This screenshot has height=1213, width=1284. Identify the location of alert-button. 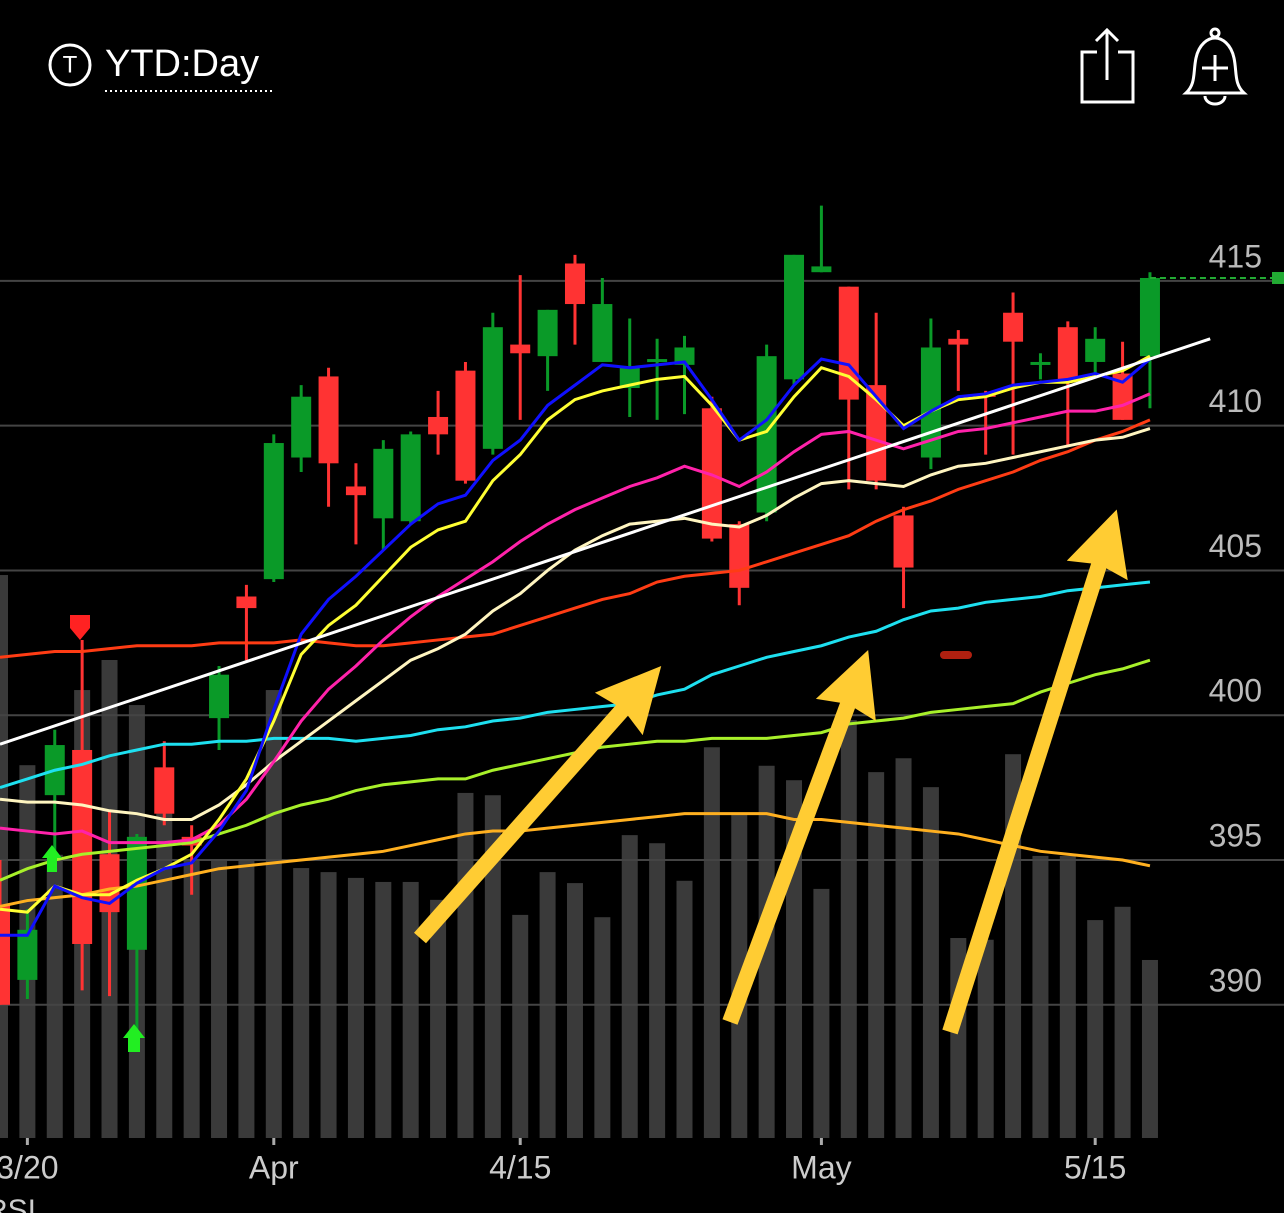
(1215, 66).